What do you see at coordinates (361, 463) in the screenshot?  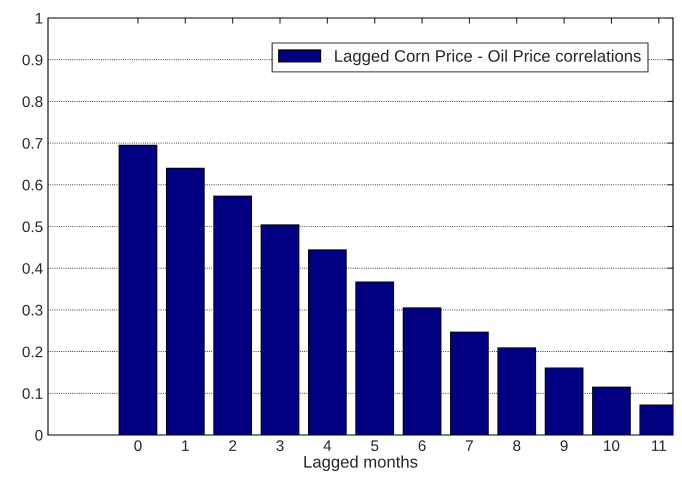 I see `x-axis-title: Lagged months` at bounding box center [361, 463].